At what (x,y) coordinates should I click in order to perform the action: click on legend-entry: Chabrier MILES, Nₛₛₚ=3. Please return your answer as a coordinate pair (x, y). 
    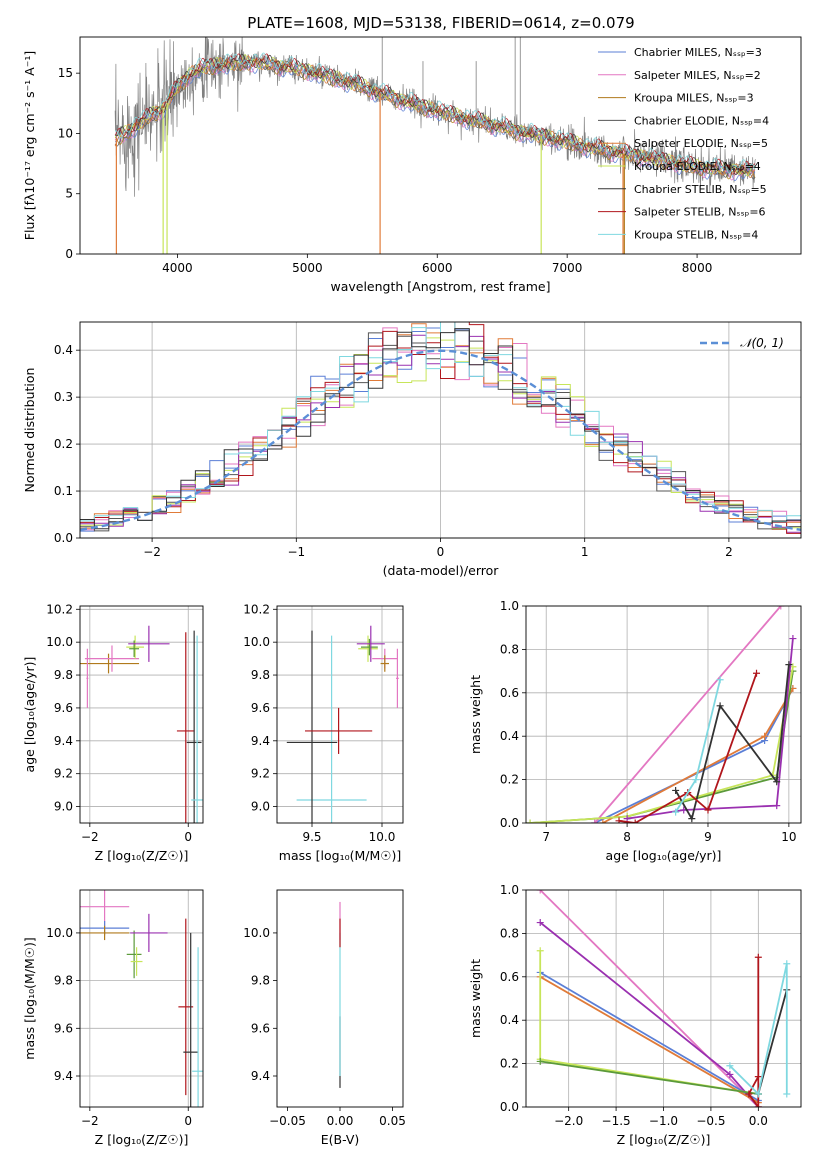
    Looking at the image, I should click on (698, 52).